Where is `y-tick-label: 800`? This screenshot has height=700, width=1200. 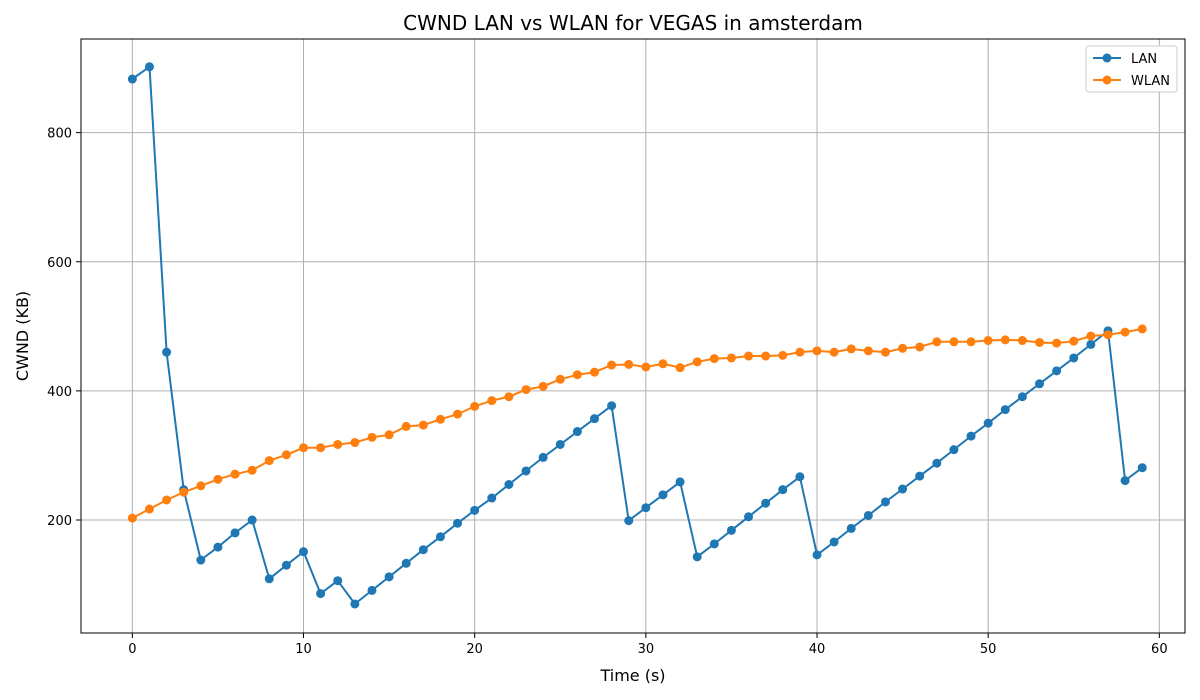
y-tick-label: 800 is located at coordinates (59, 134).